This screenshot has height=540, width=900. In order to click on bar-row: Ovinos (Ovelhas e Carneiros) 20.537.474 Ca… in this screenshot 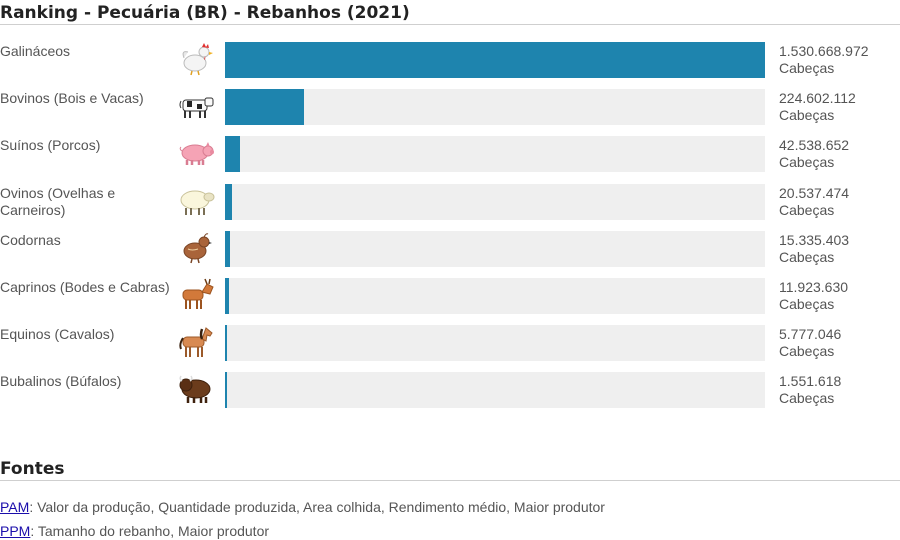, I will do `click(450, 201)`.